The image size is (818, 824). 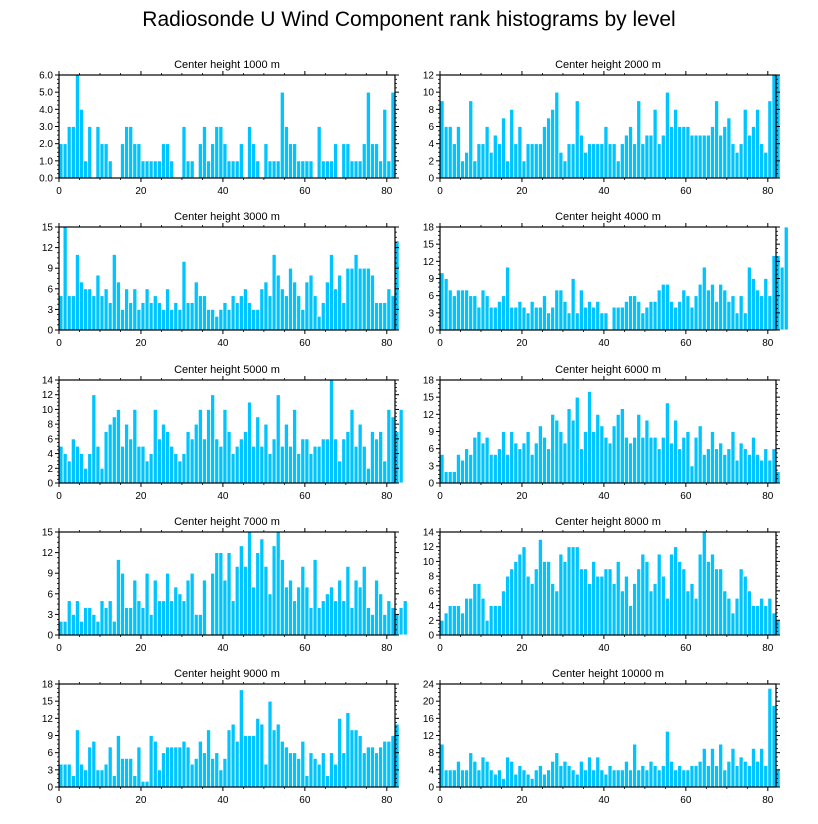 I want to click on x-tick-label: 40, so click(x=604, y=800).